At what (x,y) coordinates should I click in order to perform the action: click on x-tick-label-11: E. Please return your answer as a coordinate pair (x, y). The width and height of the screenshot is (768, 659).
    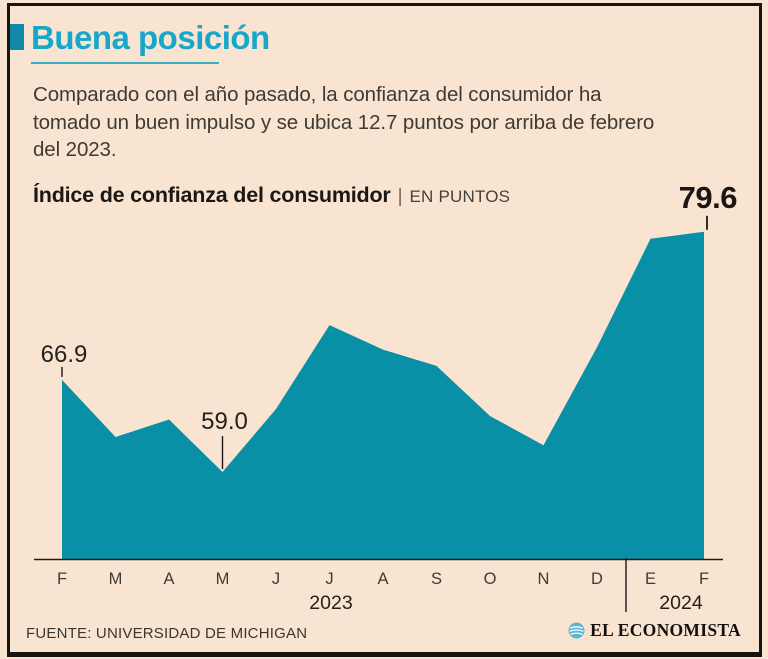
    Looking at the image, I should click on (650, 579).